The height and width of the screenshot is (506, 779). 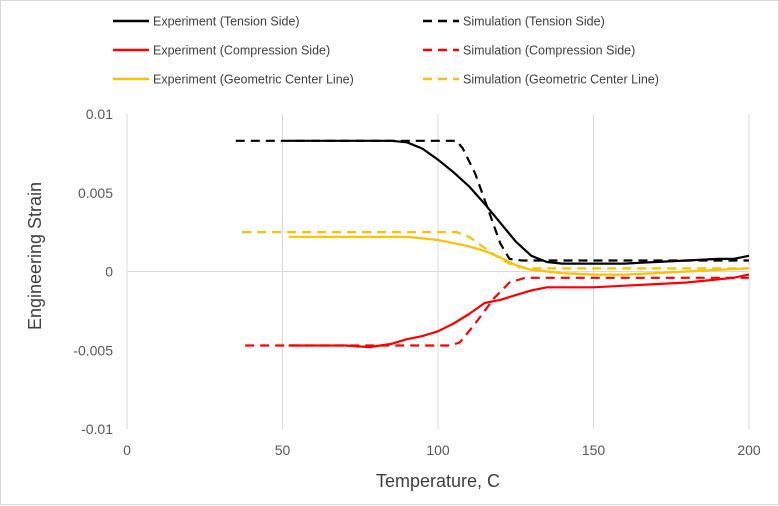 What do you see at coordinates (95, 193) in the screenshot?
I see `y-tick-label-3: 0.005` at bounding box center [95, 193].